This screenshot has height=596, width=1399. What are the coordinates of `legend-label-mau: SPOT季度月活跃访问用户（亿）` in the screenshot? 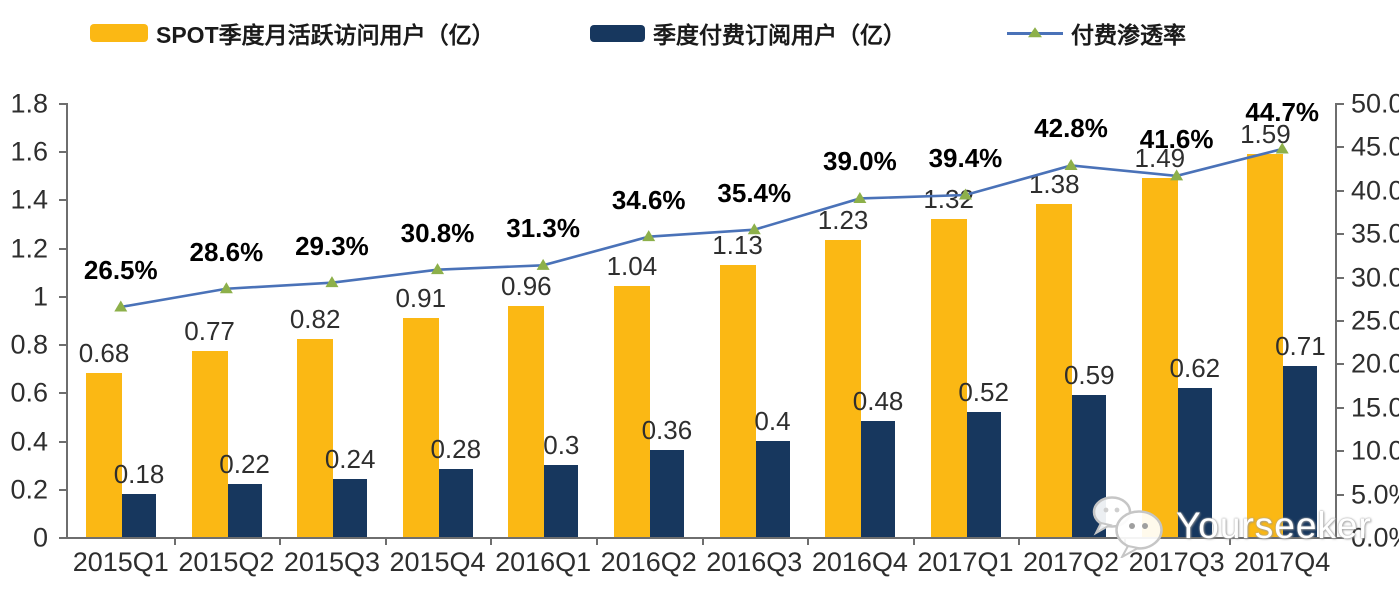 It's located at (325, 35).